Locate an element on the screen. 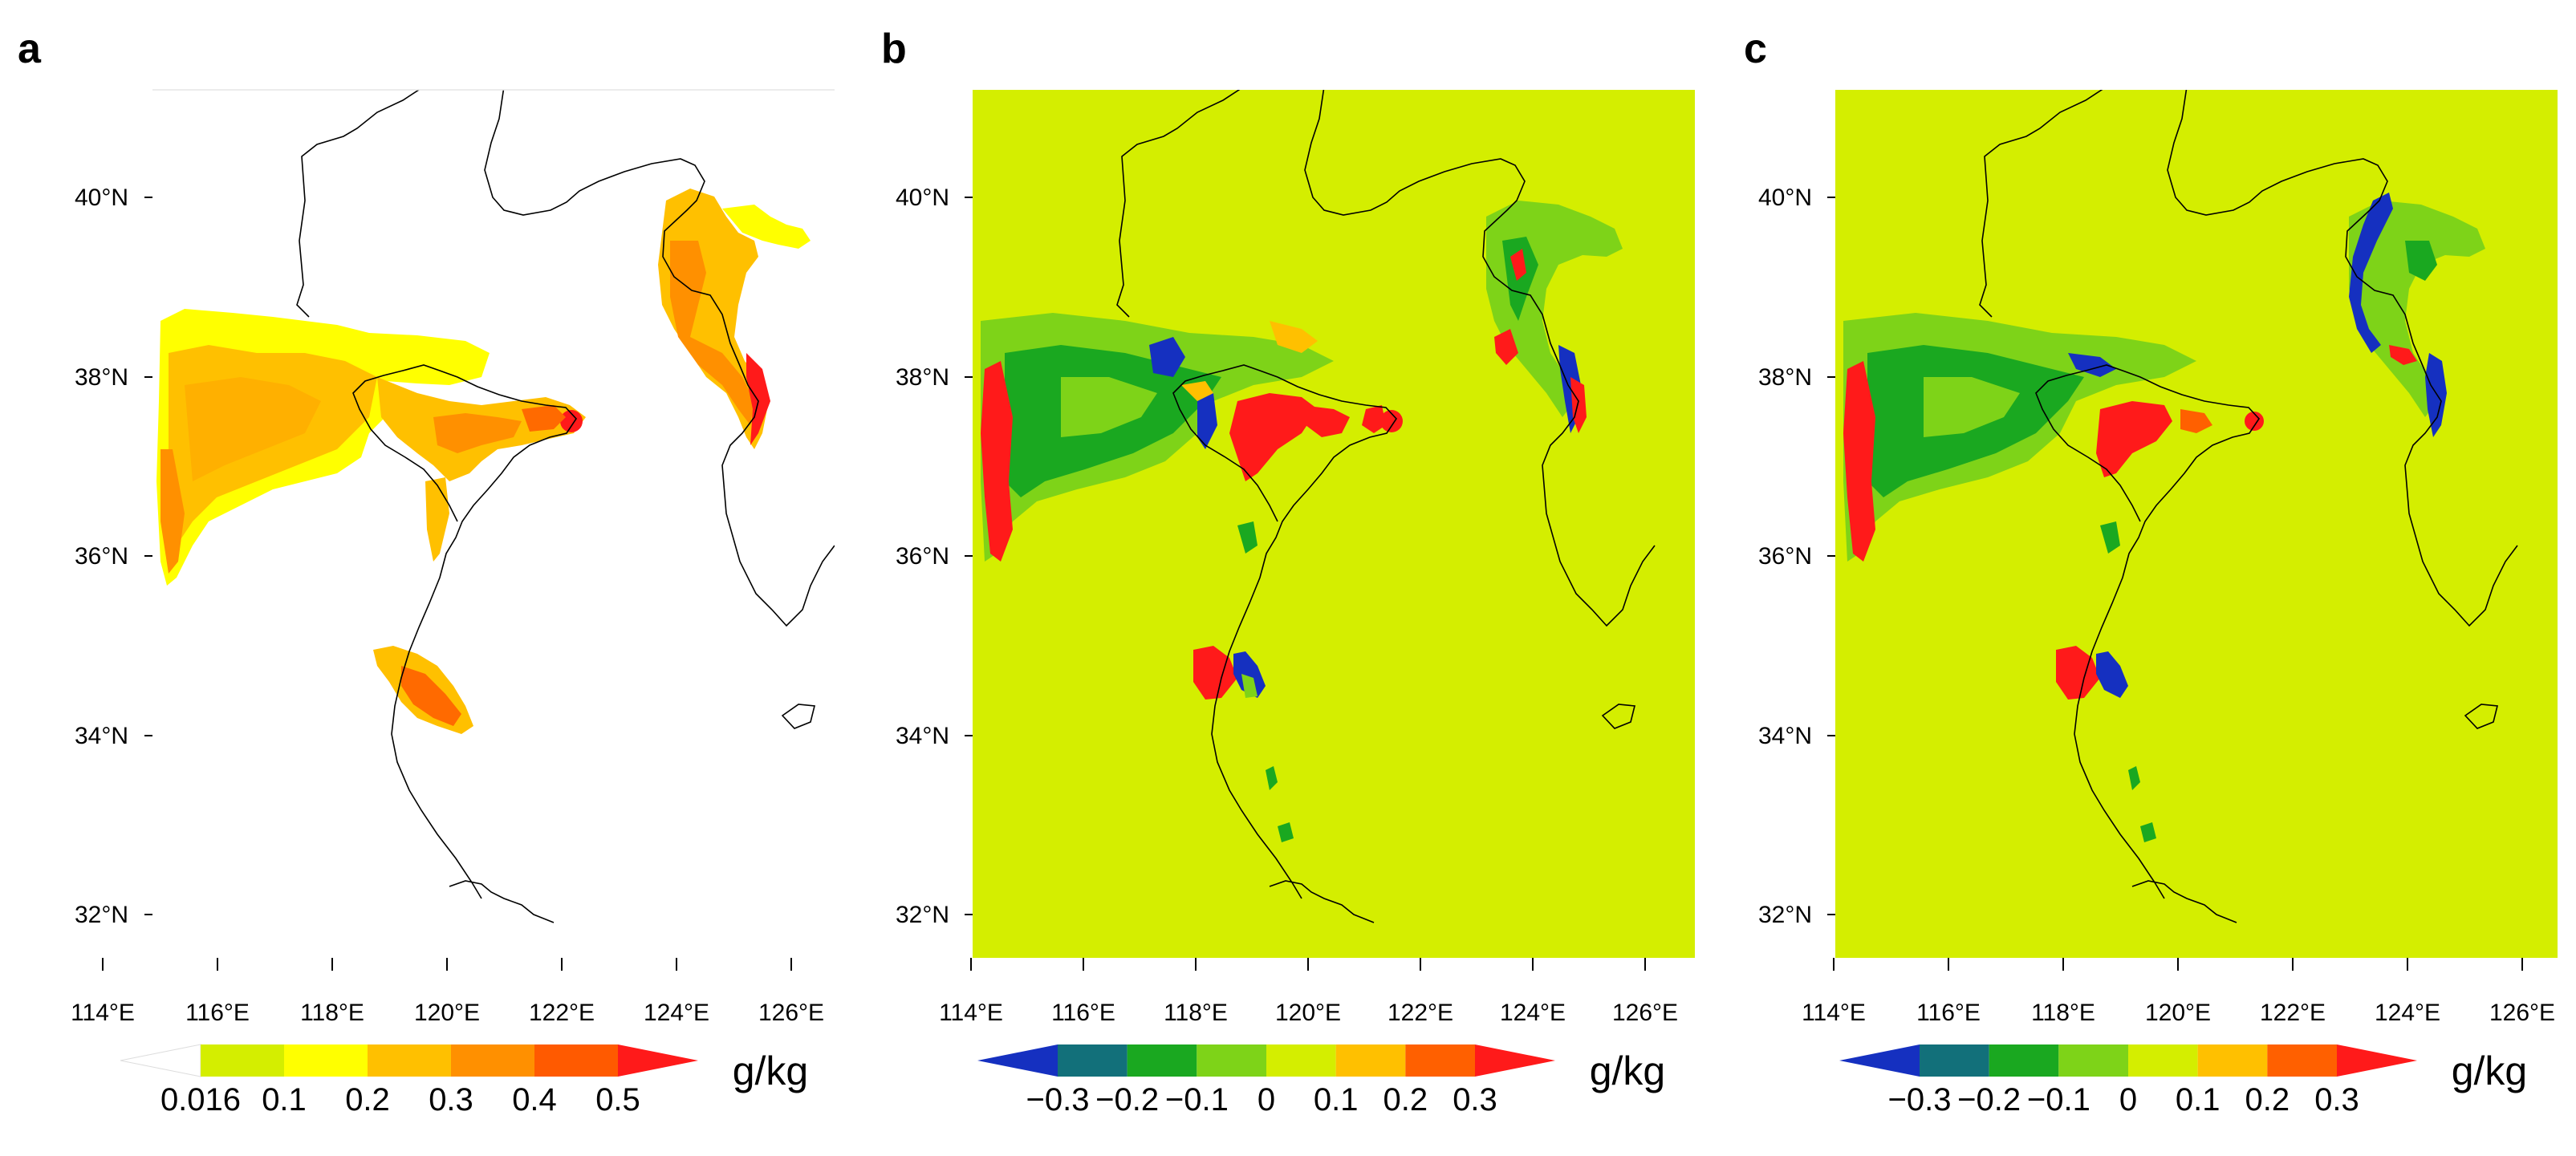 This screenshot has width=2576, height=1156. colorbar-a: 0.016 0.1 0.2 0.3 0.4 0.5 g/kg is located at coordinates (464, 1080).